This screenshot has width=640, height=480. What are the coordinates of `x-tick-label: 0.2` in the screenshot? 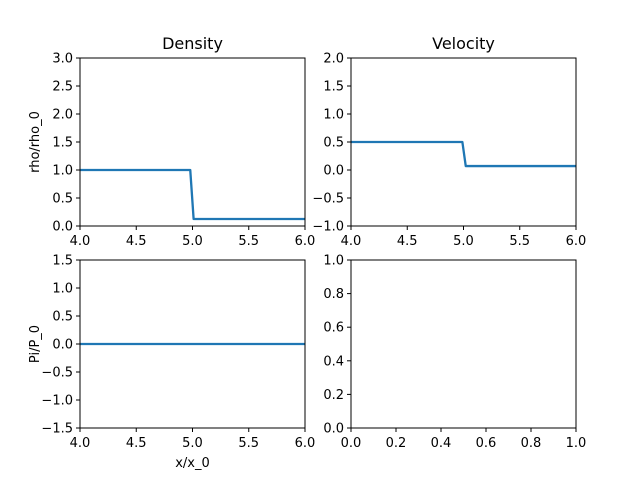 It's located at (396, 443).